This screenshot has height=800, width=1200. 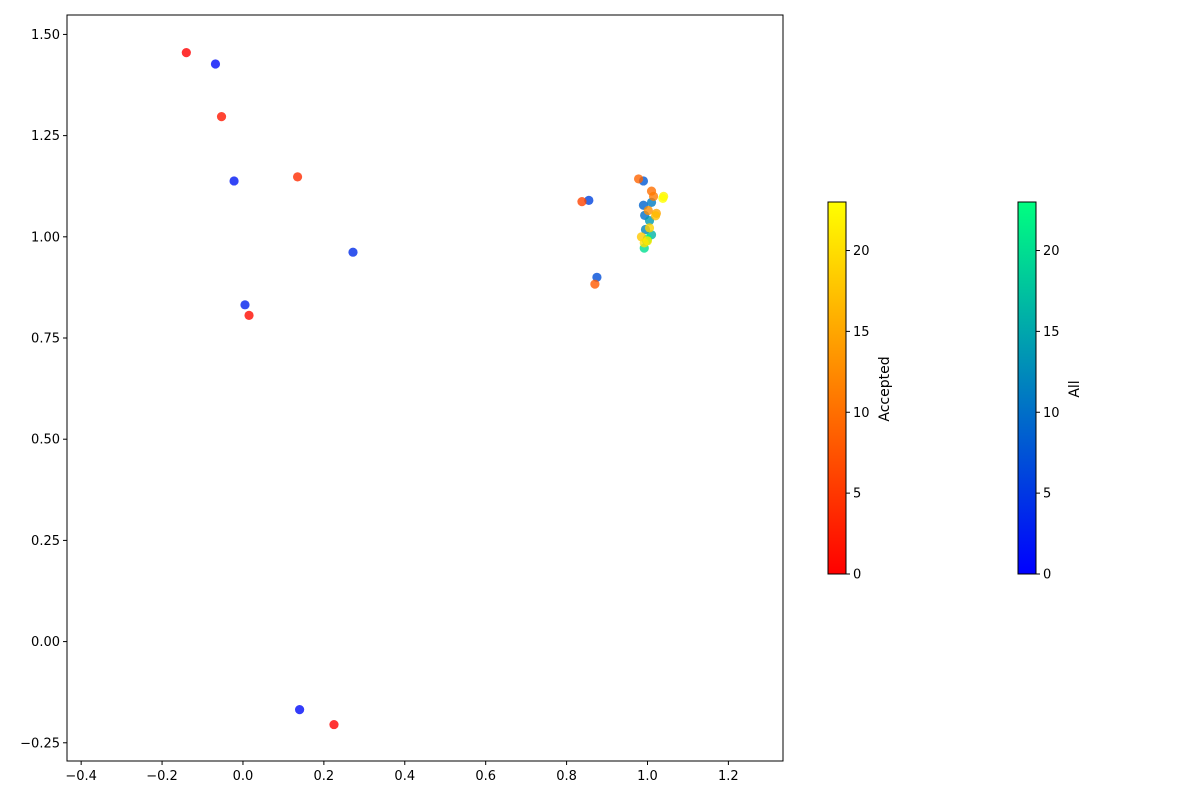 What do you see at coordinates (45, 136) in the screenshot?
I see `y-tick-label: 1.25` at bounding box center [45, 136].